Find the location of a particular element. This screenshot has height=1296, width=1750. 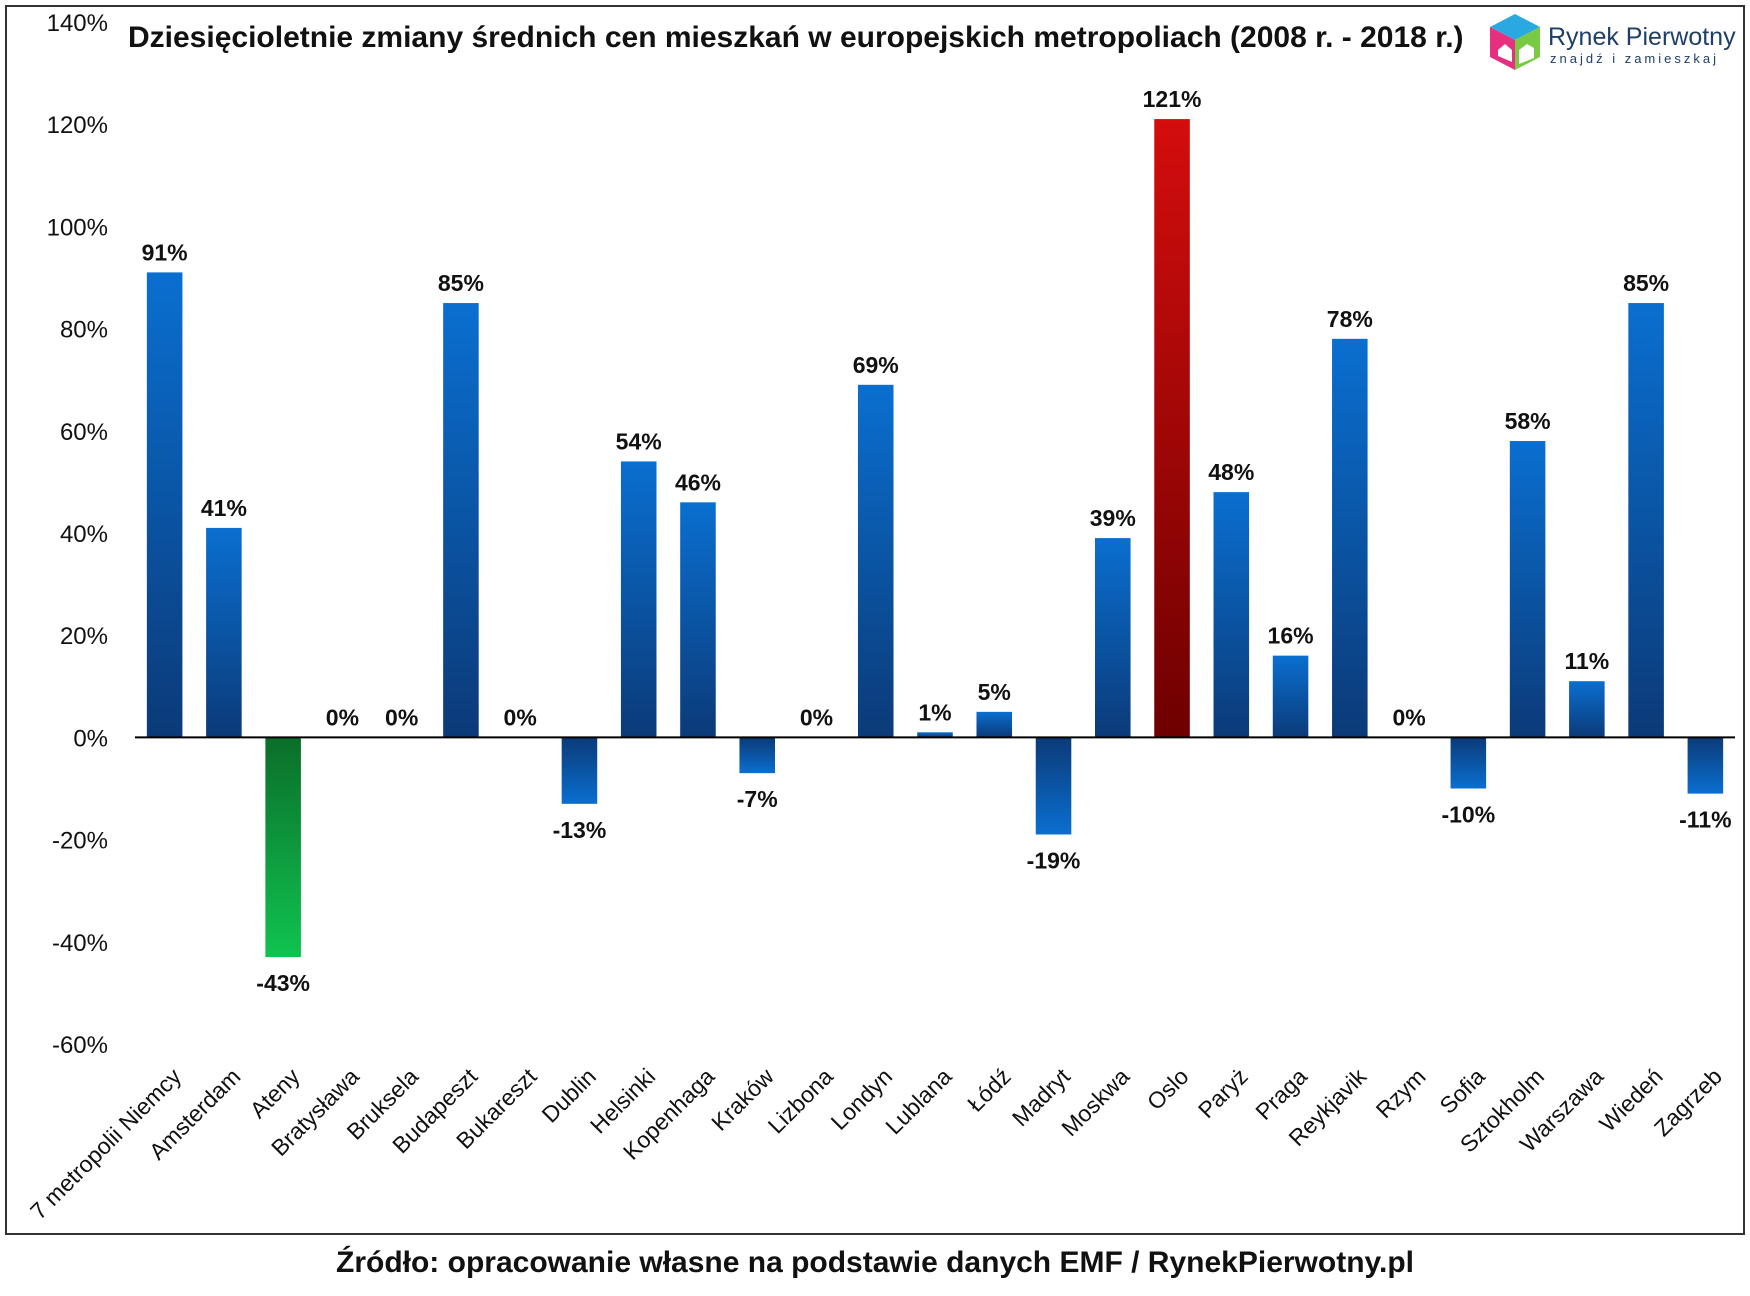

x-tick-label: Rzym is located at coordinates (1401, 1093).